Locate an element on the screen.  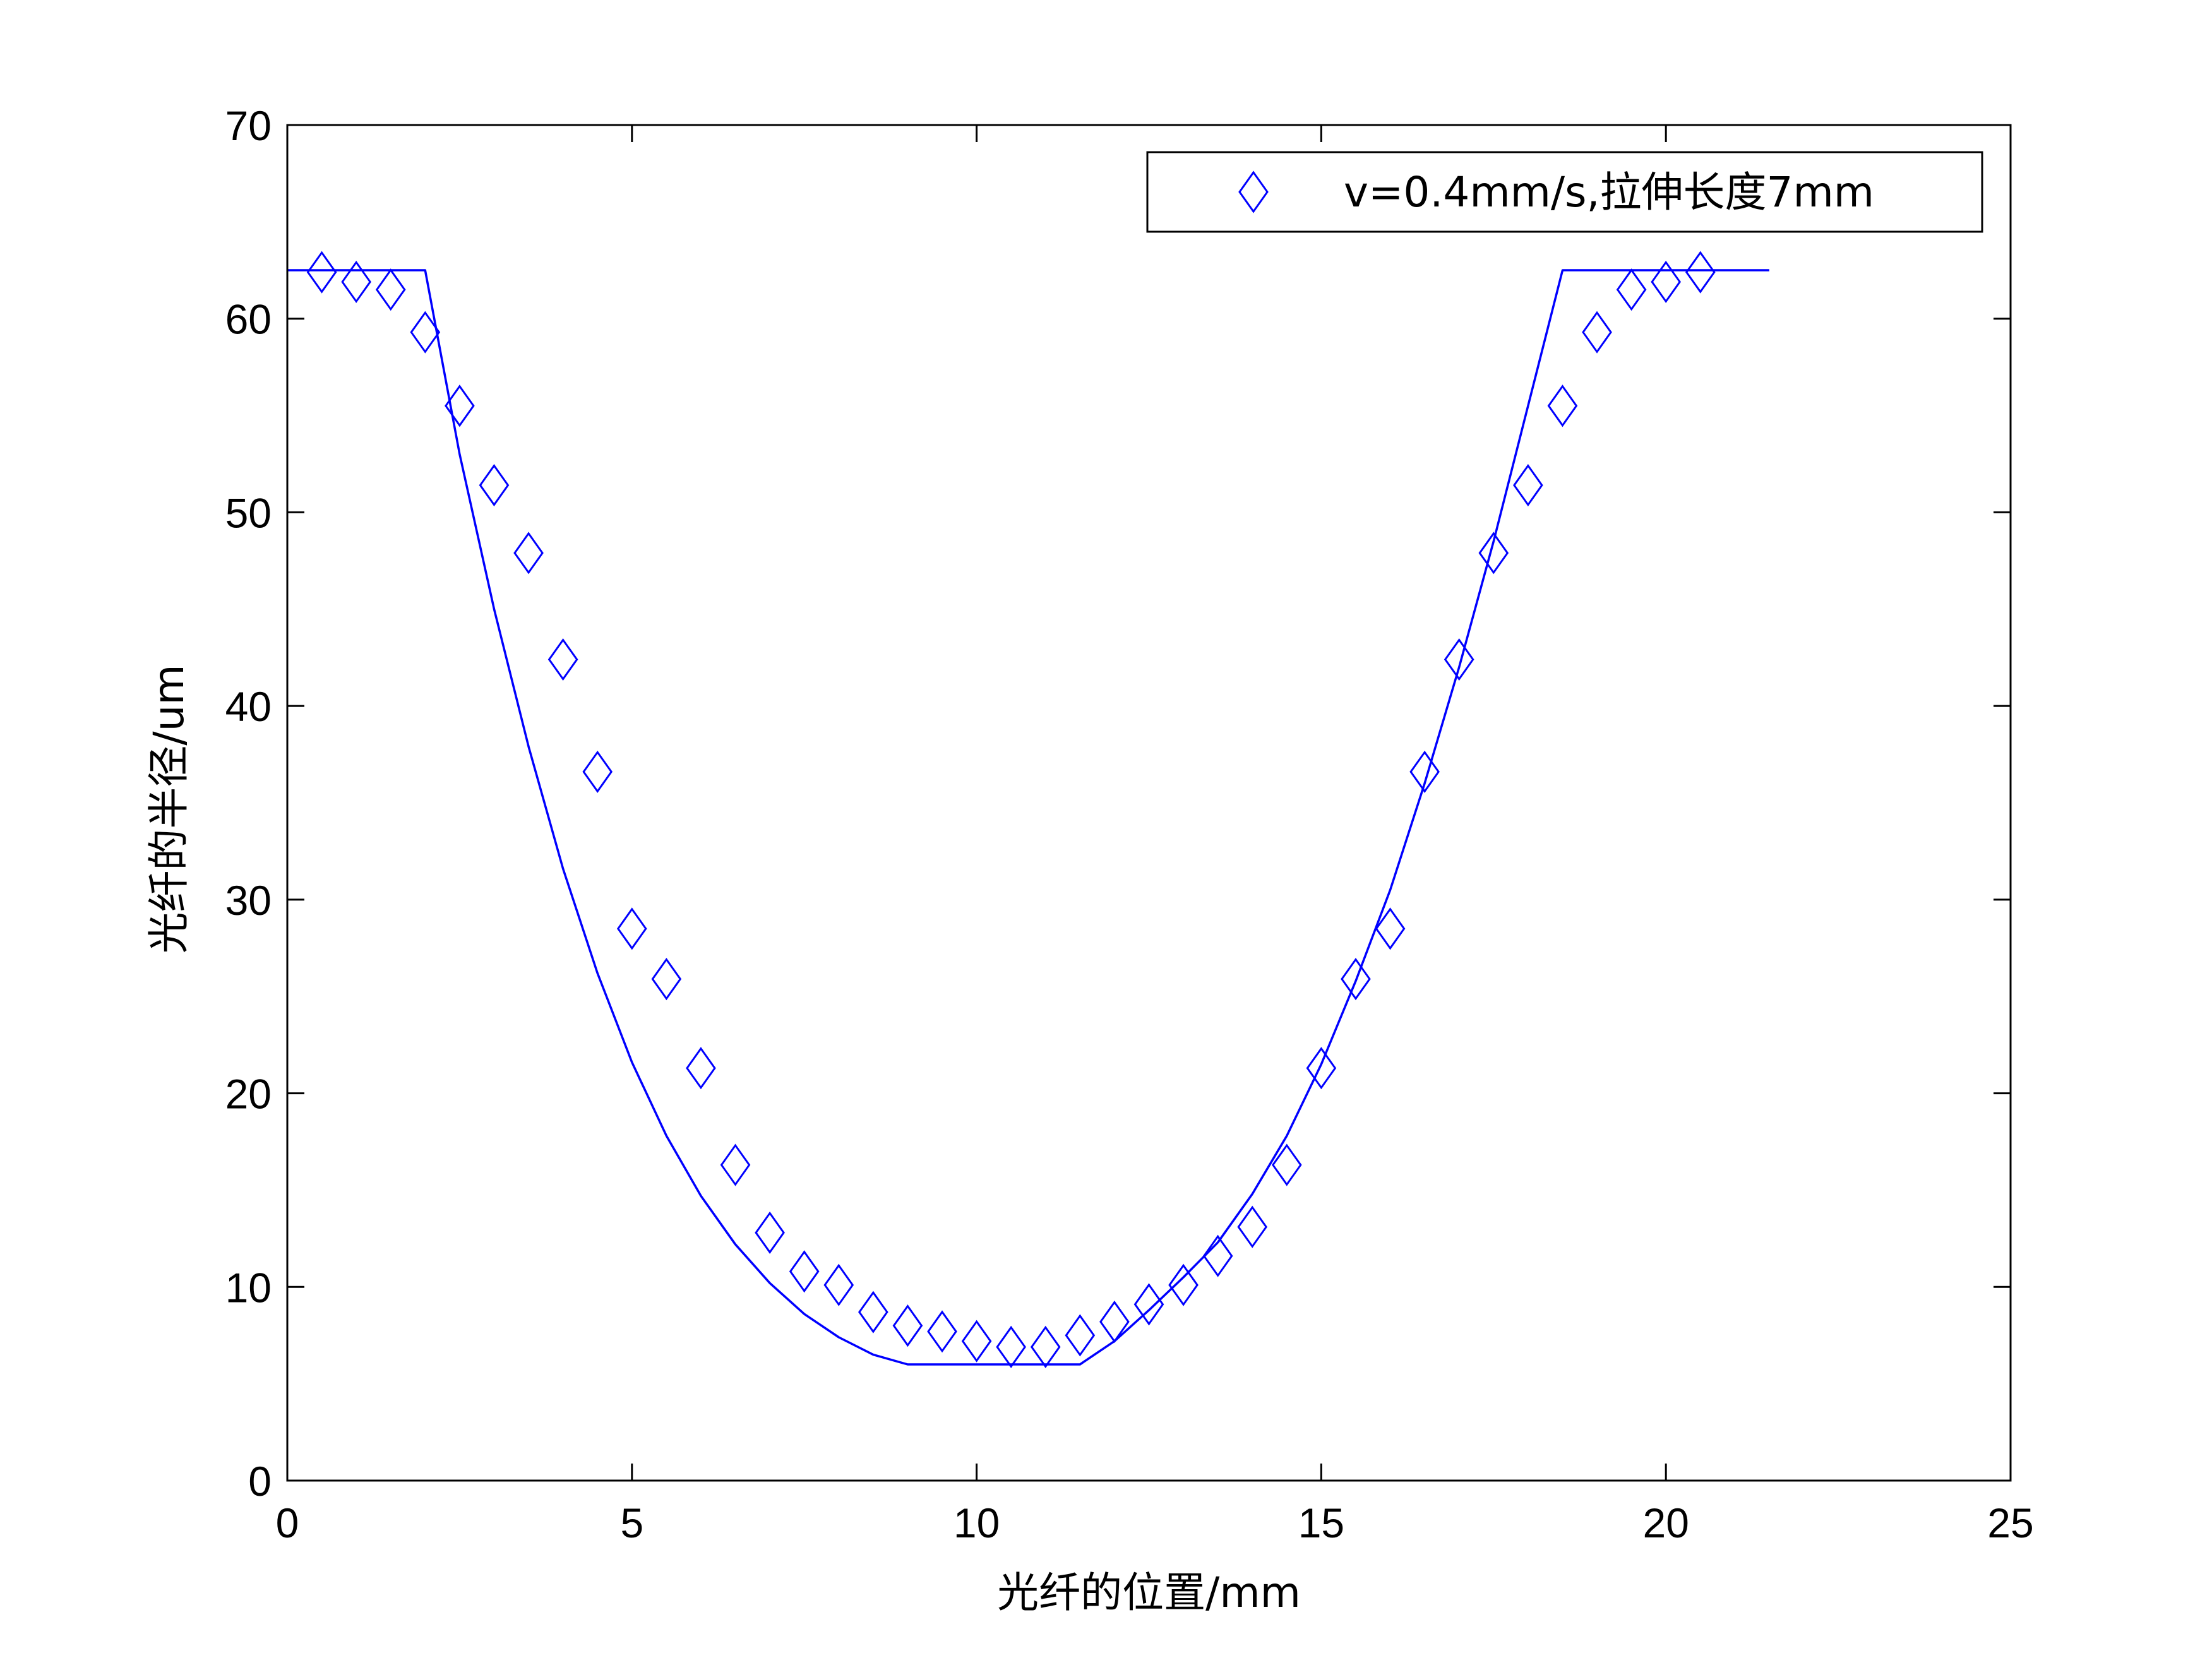
y-tick-label: 30 is located at coordinates (248, 900).